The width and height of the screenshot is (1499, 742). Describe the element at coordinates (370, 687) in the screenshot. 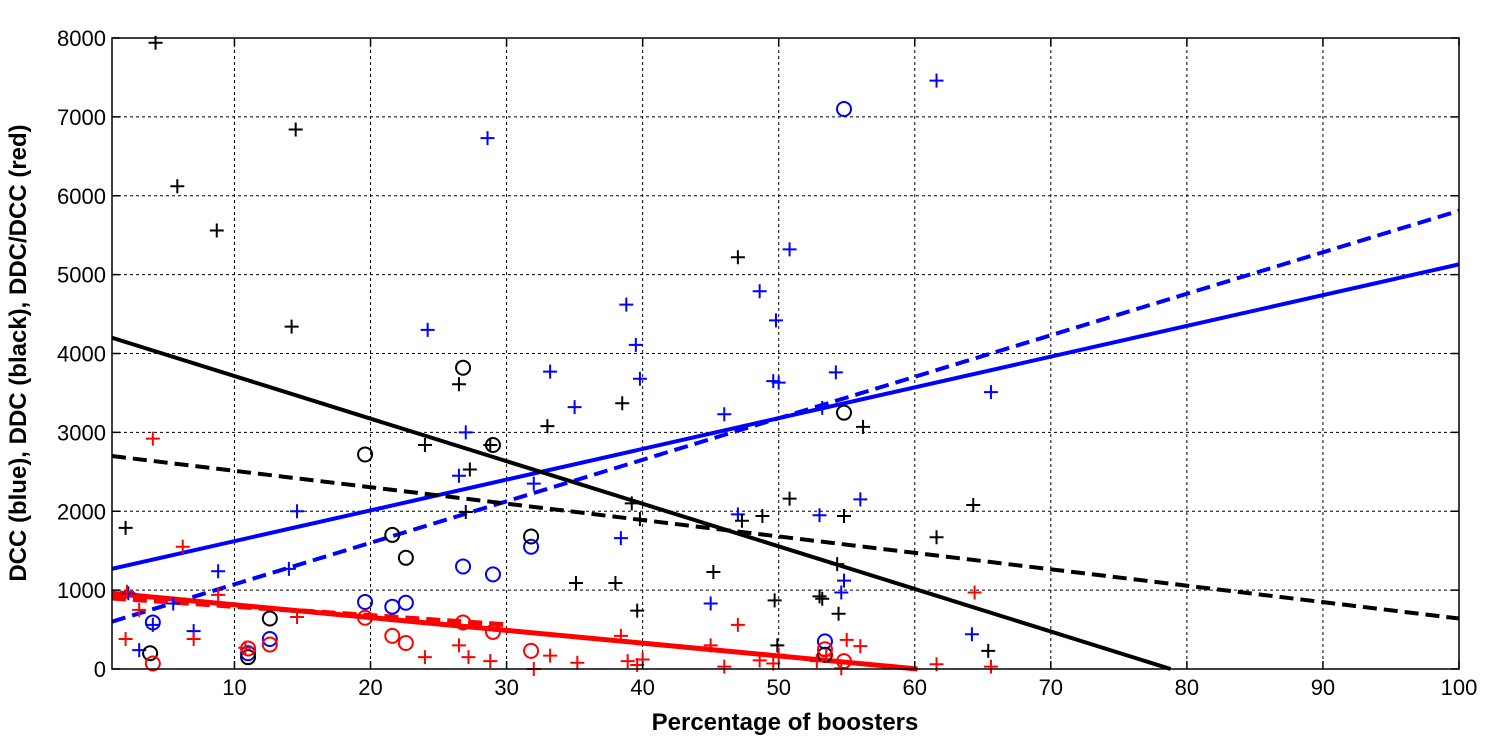

I see `x-tick-label: 20` at that location.